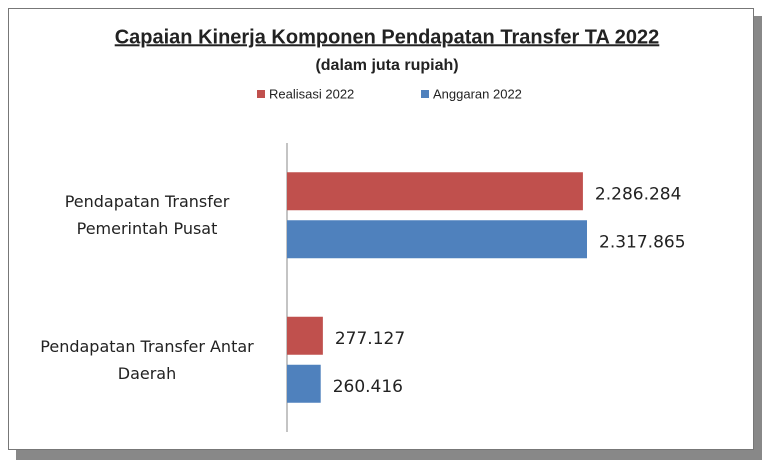 The height and width of the screenshot is (467, 768). Describe the element at coordinates (386, 65) in the screenshot. I see `chart-subtitle: (dalam juta rupiah)` at that location.